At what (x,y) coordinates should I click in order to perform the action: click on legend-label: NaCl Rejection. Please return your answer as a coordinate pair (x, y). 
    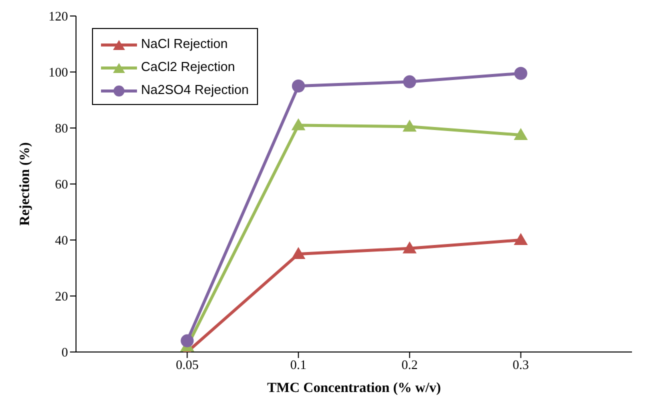
    Looking at the image, I should click on (184, 43).